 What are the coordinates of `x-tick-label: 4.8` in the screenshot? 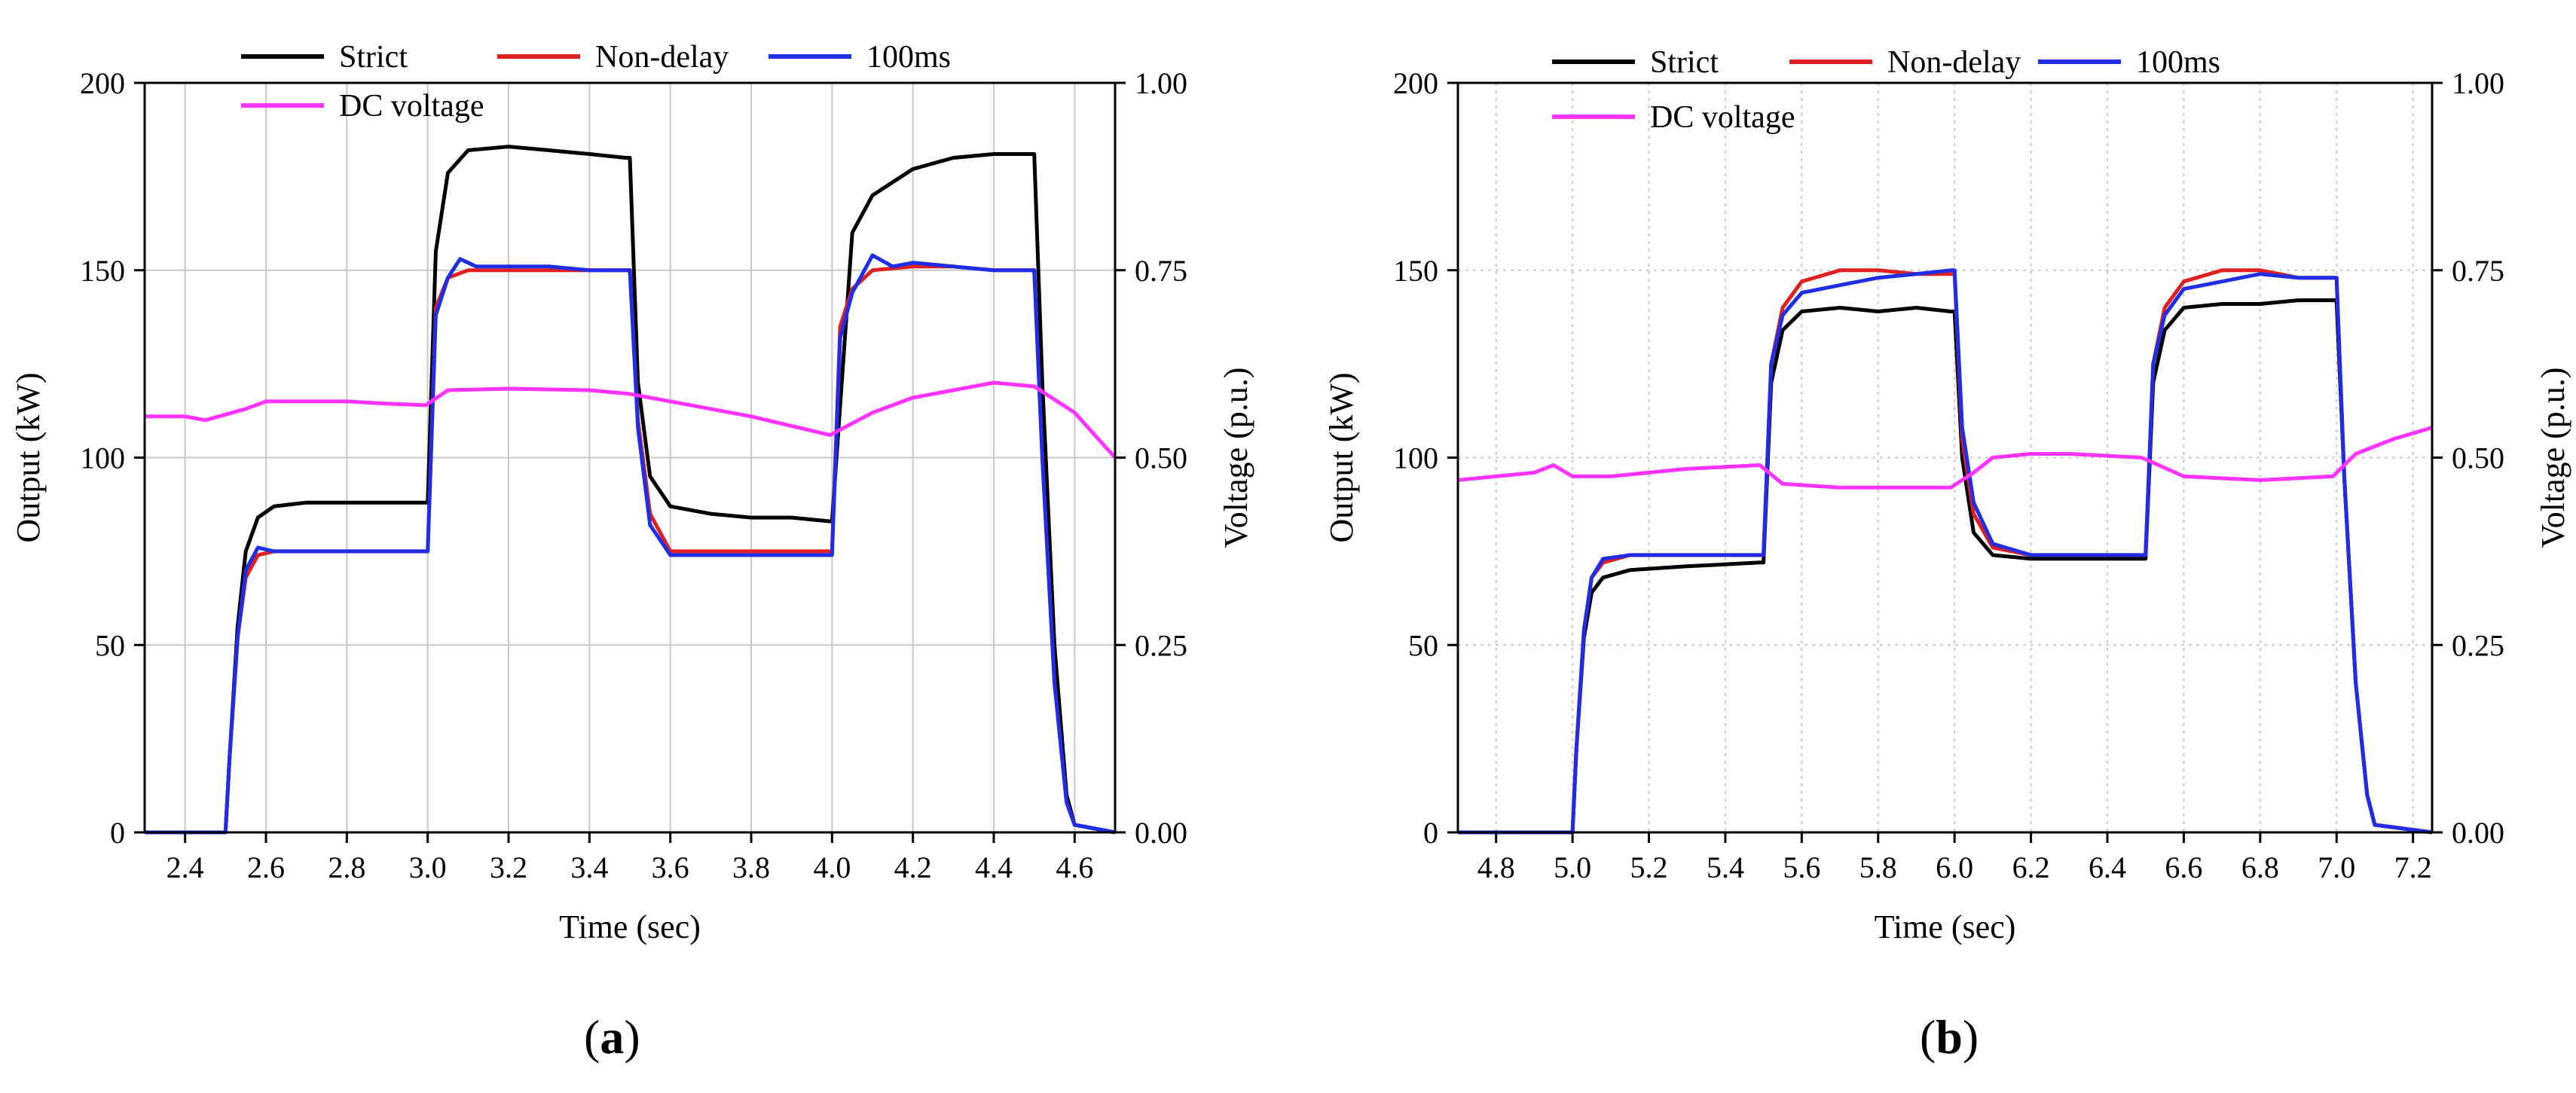 It's located at (1496, 867).